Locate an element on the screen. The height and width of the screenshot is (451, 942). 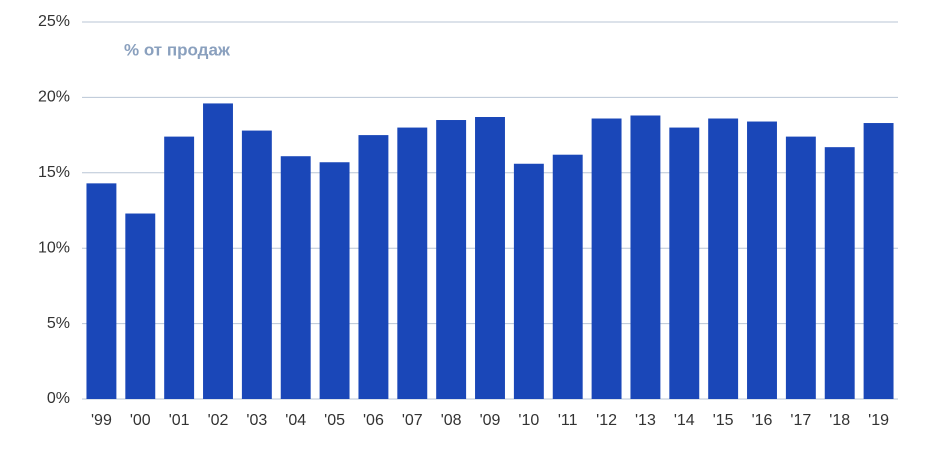
chart-title: % от продаж is located at coordinates (177, 49).